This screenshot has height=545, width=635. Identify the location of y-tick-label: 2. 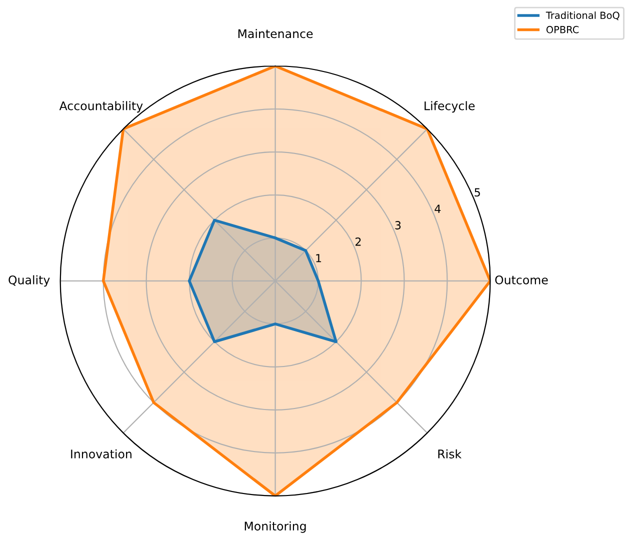
(358, 241).